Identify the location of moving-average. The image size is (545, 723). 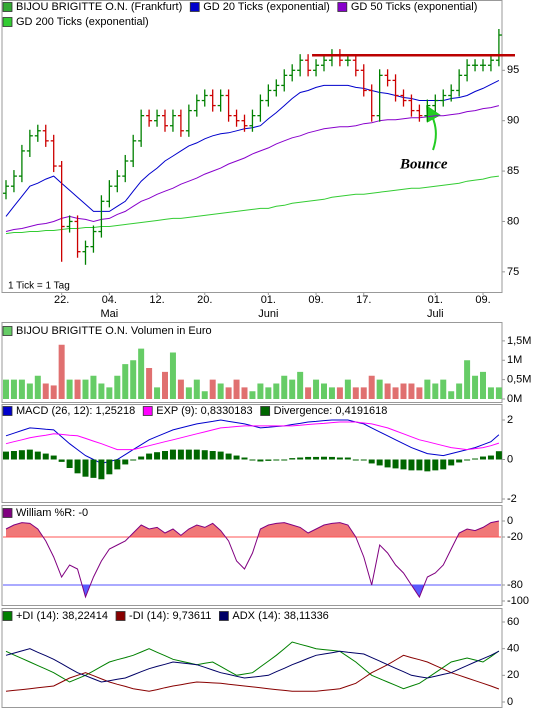
(252, 205).